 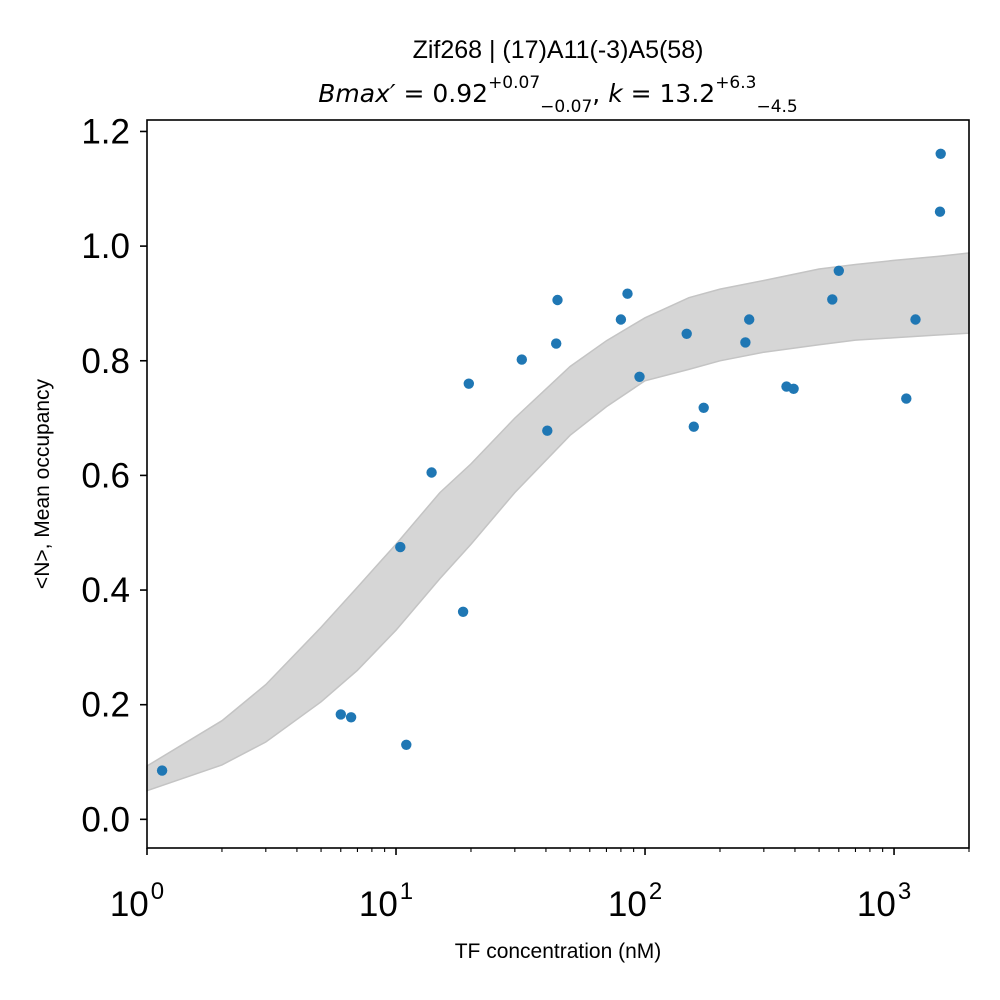 What do you see at coordinates (641, 93) in the screenshot?
I see `equals-sign-k: =` at bounding box center [641, 93].